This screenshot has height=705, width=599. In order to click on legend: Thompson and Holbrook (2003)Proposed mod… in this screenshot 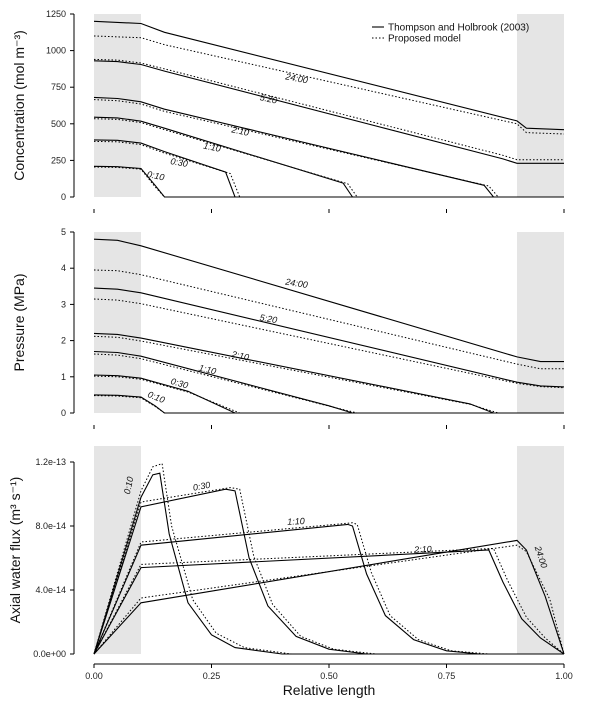, I will do `click(450, 34)`.